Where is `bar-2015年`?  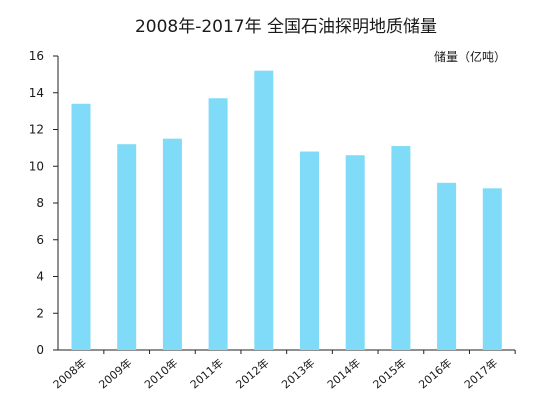 bar-2015年 is located at coordinates (401, 248).